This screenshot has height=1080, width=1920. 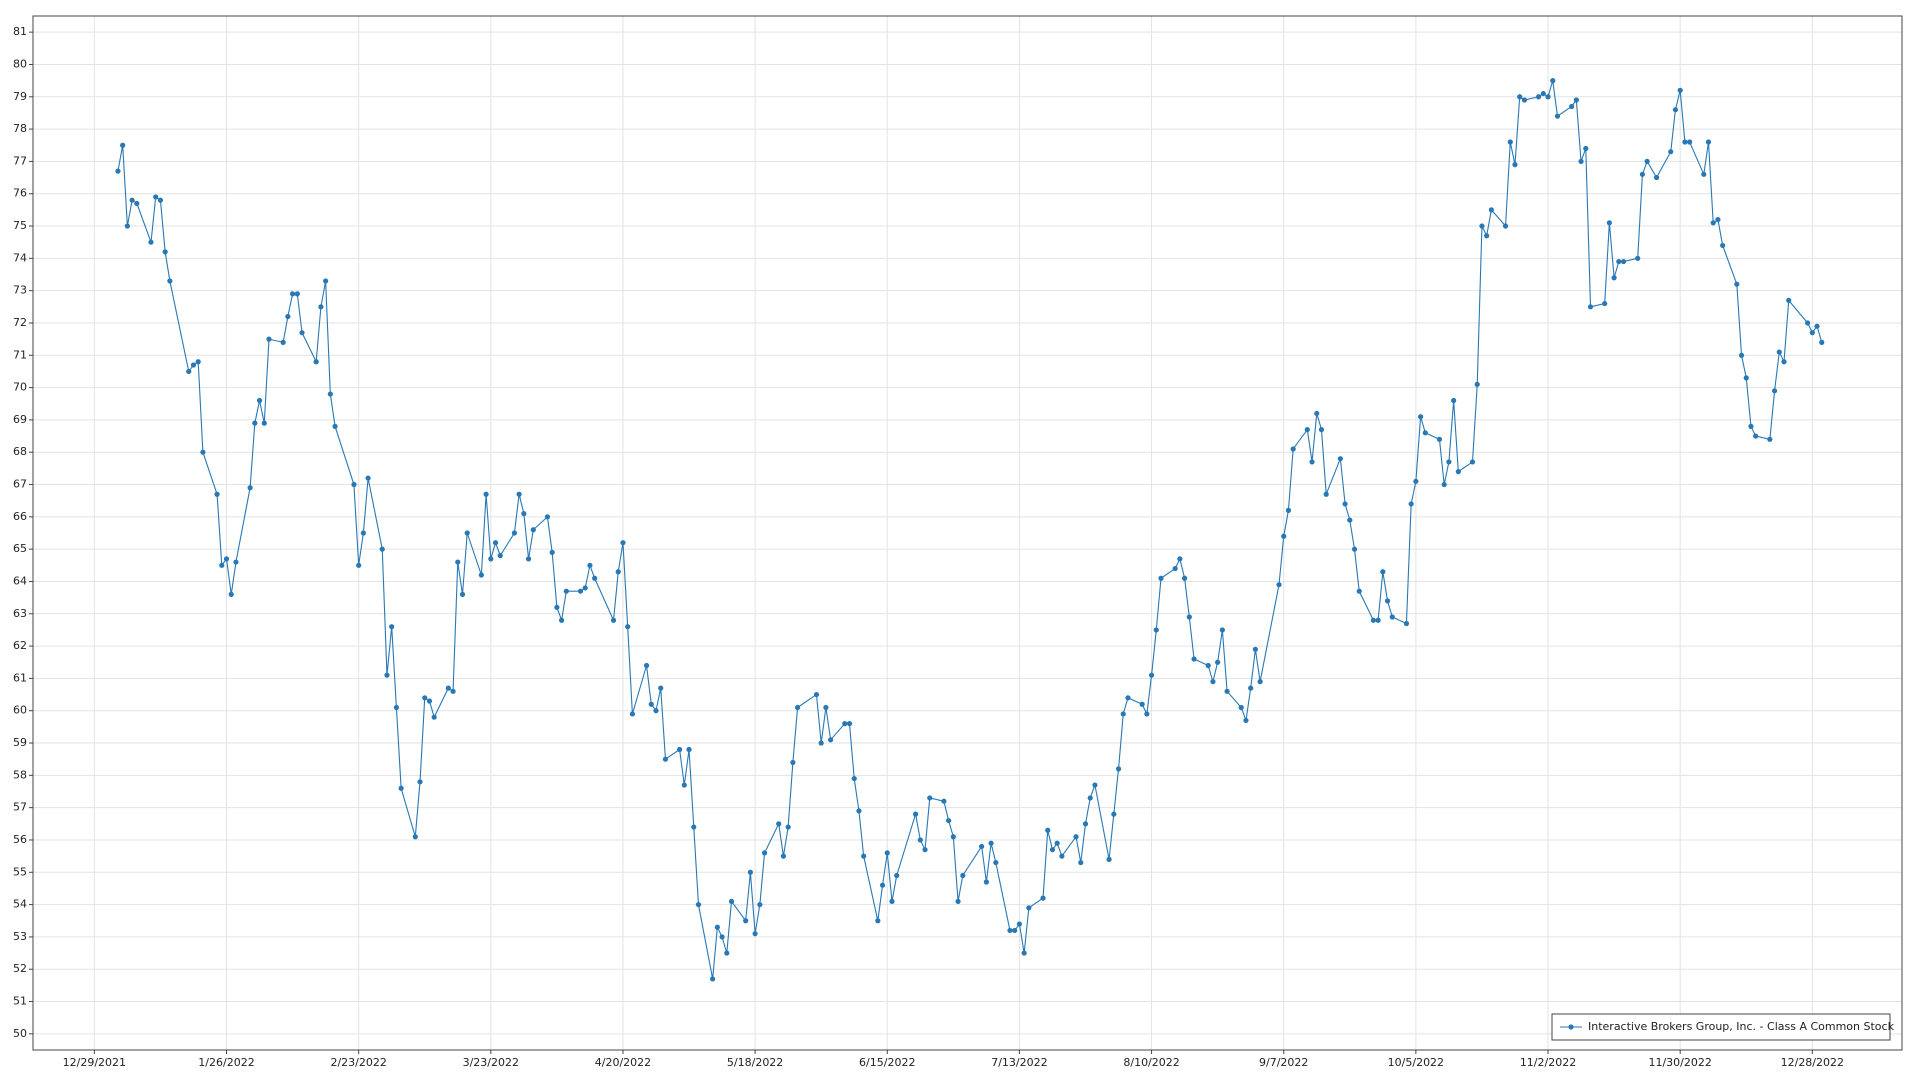 What do you see at coordinates (20, 580) in the screenshot?
I see `y-tick-label: 64` at bounding box center [20, 580].